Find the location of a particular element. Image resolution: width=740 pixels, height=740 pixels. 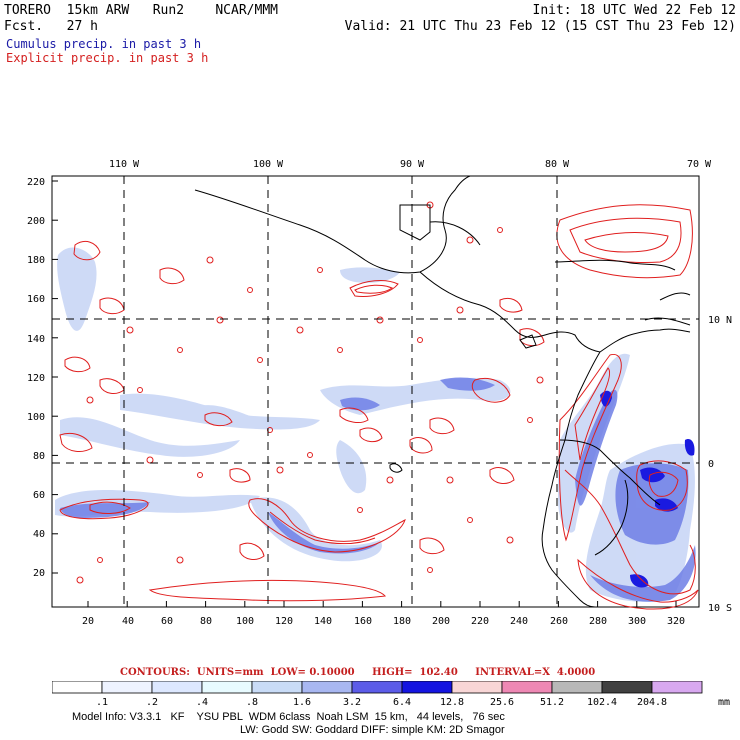

y-tick-label: 100 is located at coordinates (36, 417).